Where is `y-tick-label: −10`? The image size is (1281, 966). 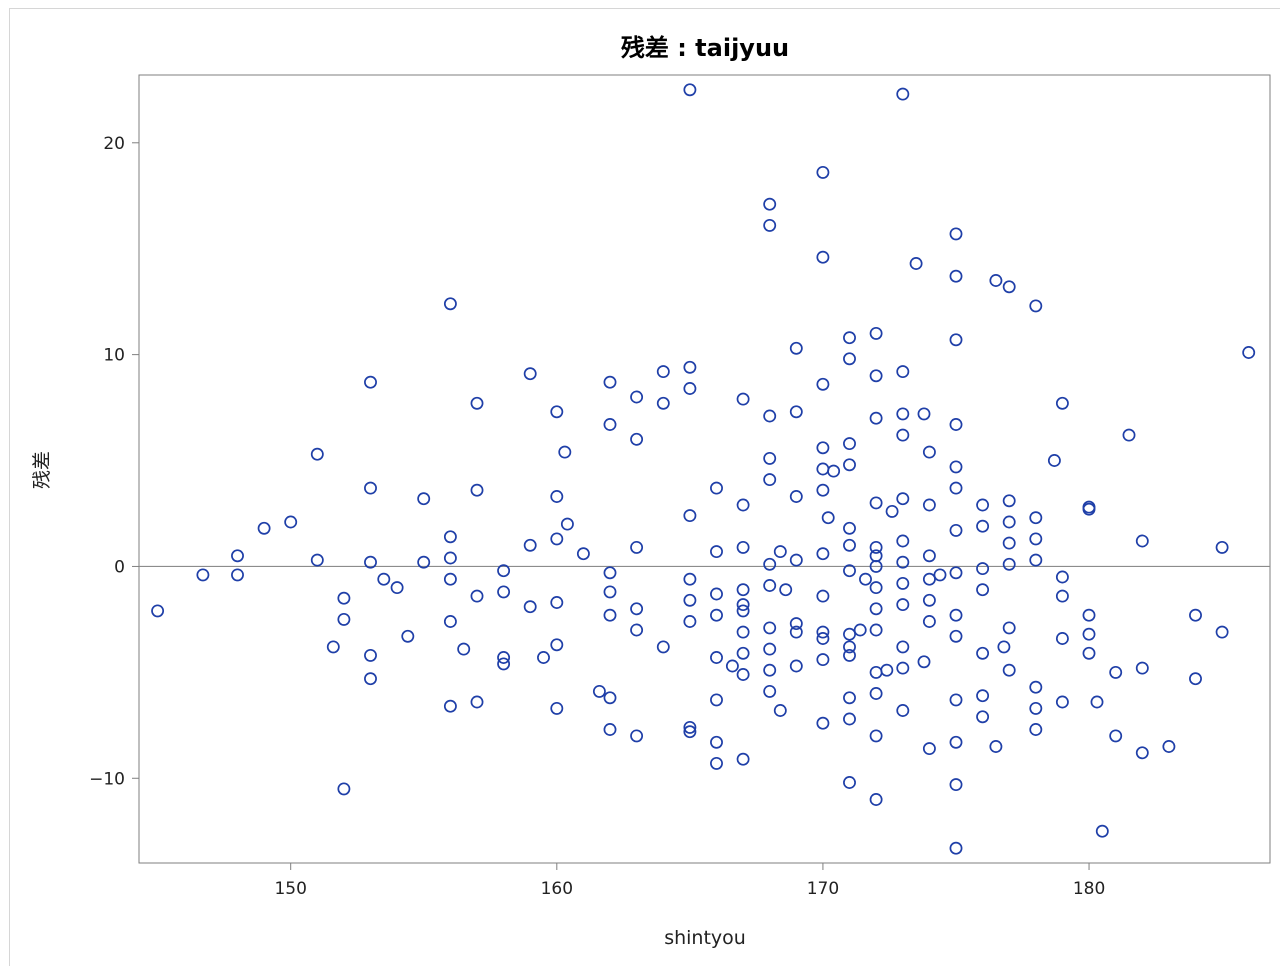 y-tick-label: −10 is located at coordinates (107, 779).